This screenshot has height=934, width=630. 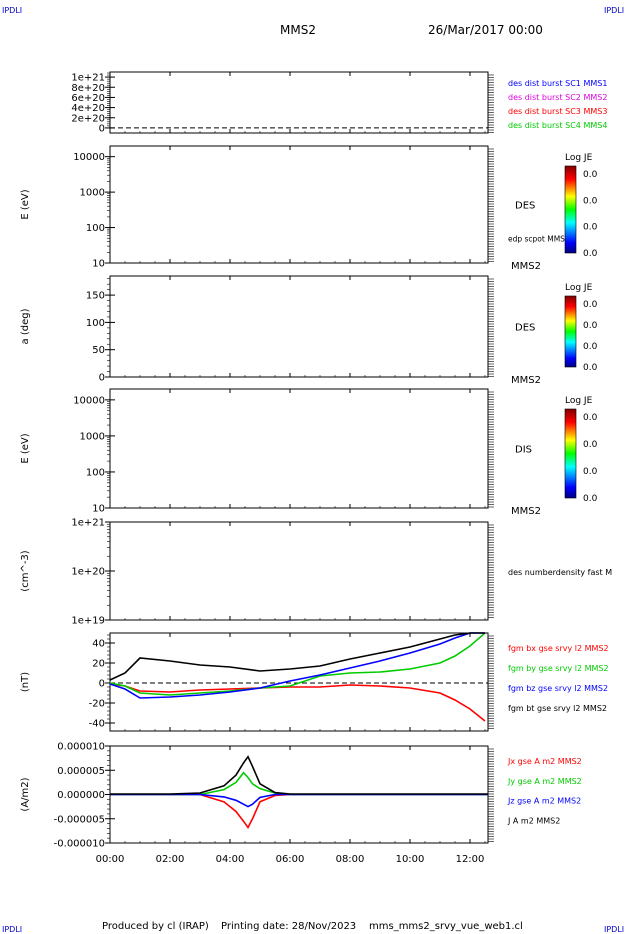 I want to click on legend-label: des dist burst SC2 MMS2, so click(x=557, y=97).